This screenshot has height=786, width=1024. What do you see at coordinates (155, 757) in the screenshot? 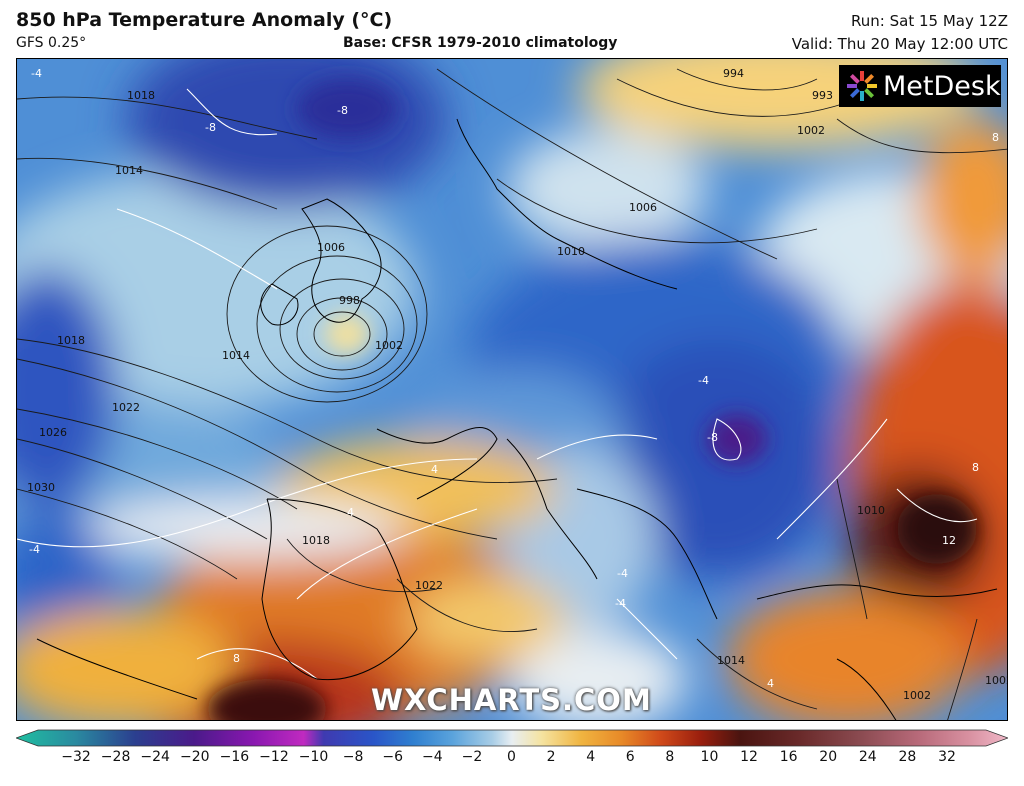
I see `colorbar-tick-label: −24` at bounding box center [155, 757].